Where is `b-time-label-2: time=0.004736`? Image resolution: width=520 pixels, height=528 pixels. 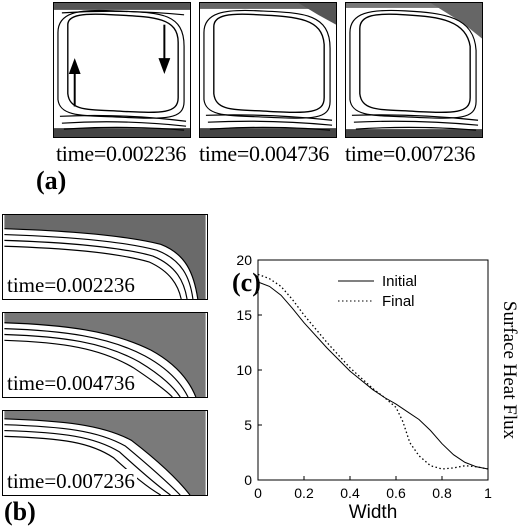
b-time-label-2: time=0.004736 is located at coordinates (71, 383).